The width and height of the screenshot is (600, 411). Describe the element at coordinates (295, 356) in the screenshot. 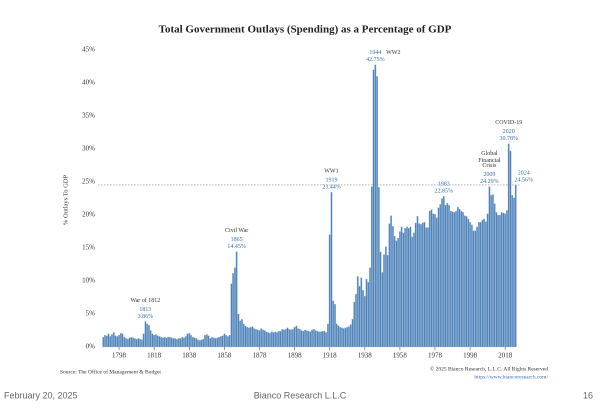

I see `x-tick-label: 1898` at that location.